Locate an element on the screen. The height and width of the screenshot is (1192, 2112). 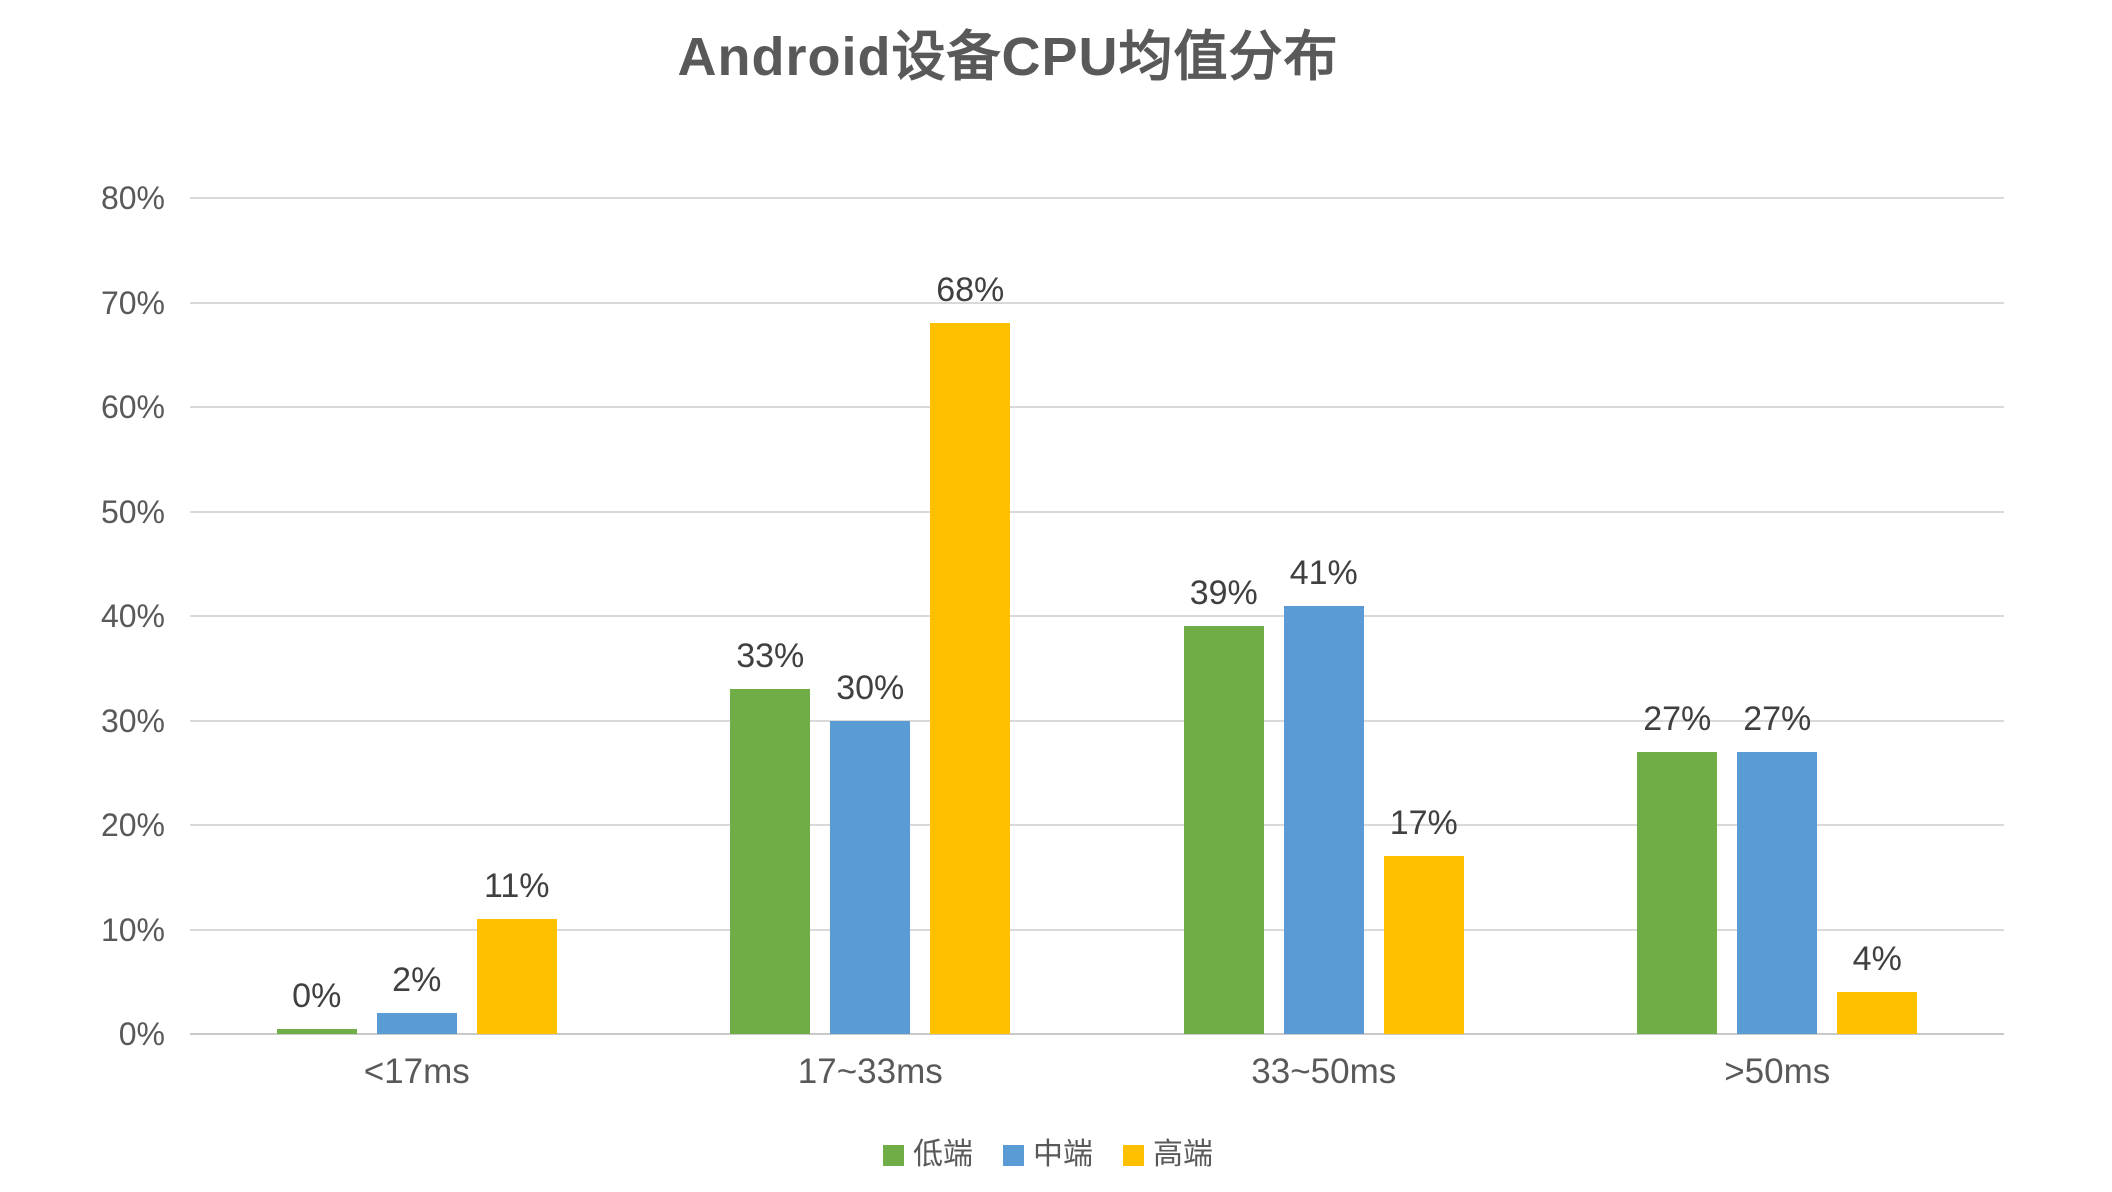
y-axis-tick-label: 20% is located at coordinates (132, 825).